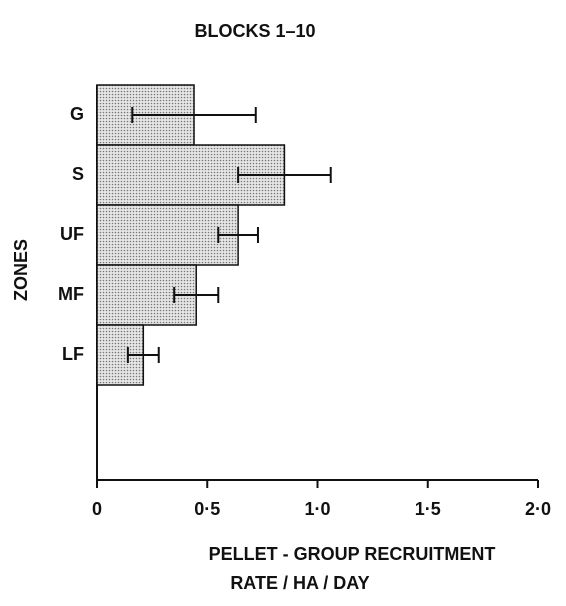  What do you see at coordinates (167, 235) in the screenshot?
I see `bar` at bounding box center [167, 235].